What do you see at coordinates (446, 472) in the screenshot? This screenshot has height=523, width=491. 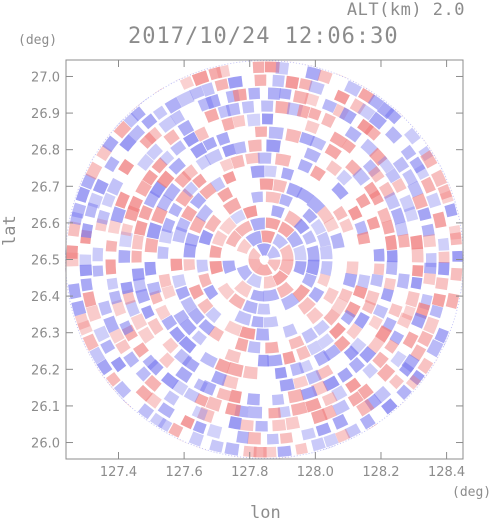 I see `x-tick-label: 128.4` at bounding box center [446, 472].